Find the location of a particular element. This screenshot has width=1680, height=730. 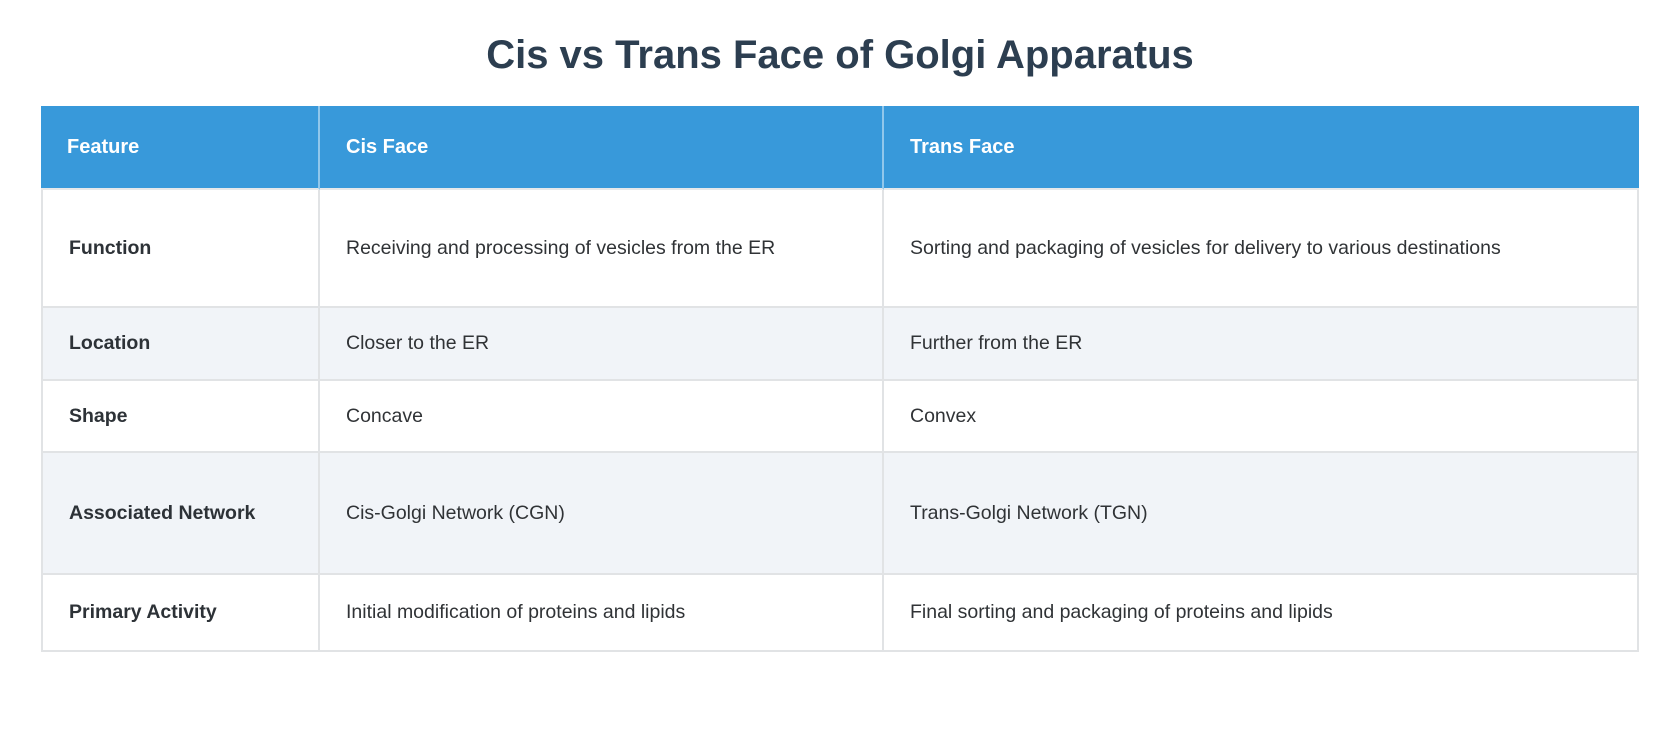

header-row: Feature Cis Face Trans Face is located at coordinates (840, 148).